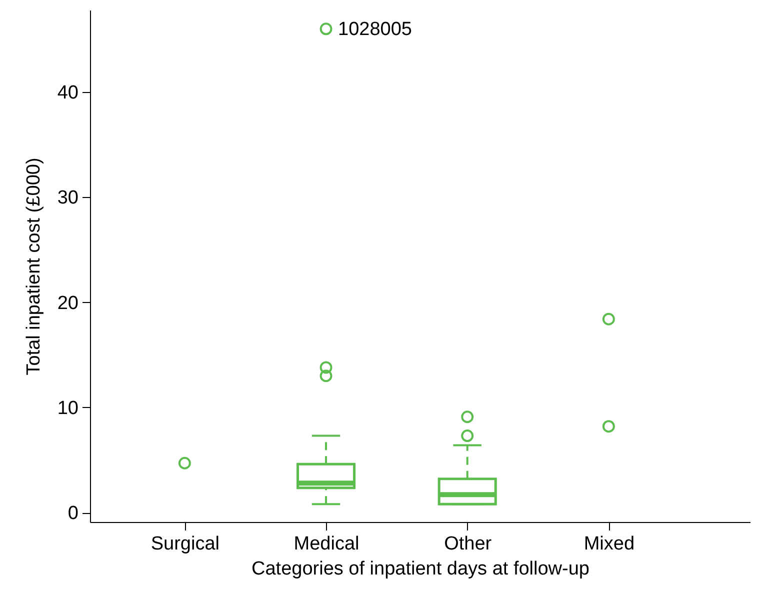 The width and height of the screenshot is (760, 599). I want to click on x-axis-title: Categories of inpatient days at follow-up, so click(421, 569).